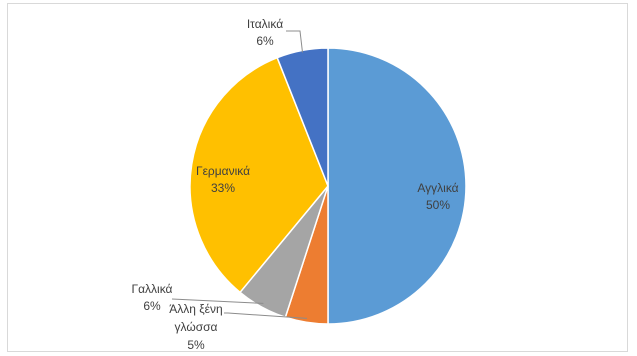 The height and width of the screenshot is (356, 637). Describe the element at coordinates (437, 188) in the screenshot. I see `label-english: Αγγλικά` at that location.